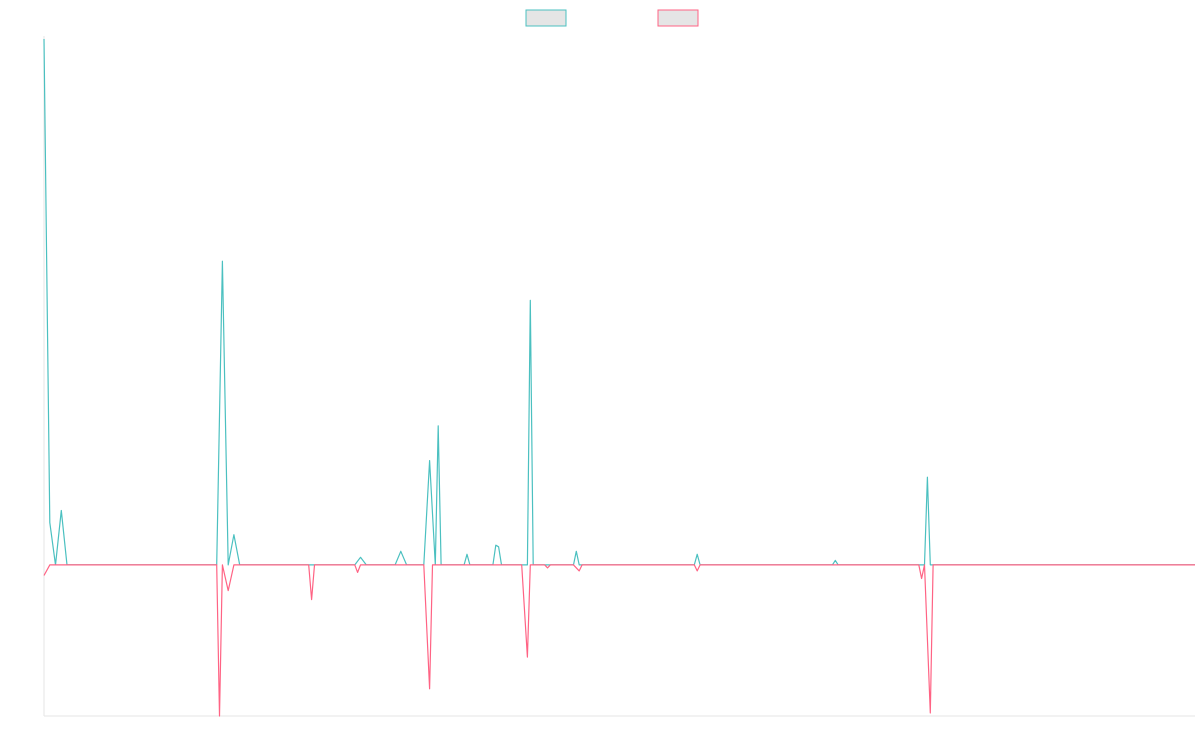  Describe the element at coordinates (612, 18) in the screenshot. I see `legend` at that location.